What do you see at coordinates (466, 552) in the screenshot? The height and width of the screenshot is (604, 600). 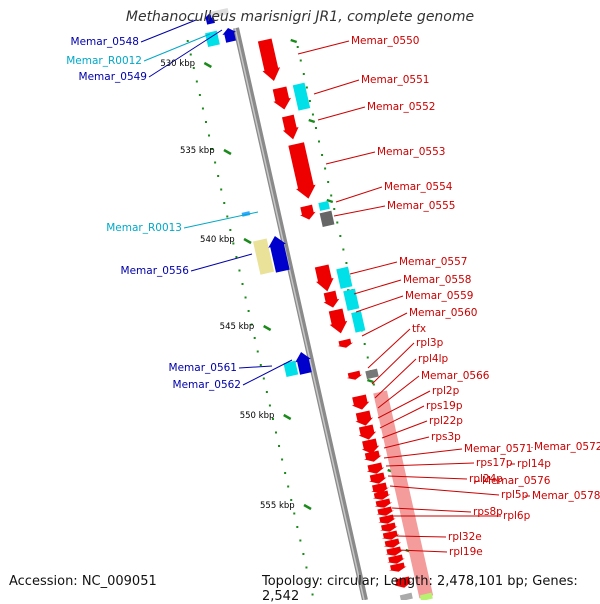 I see `gene-label-rpl19e: rpl19e` at bounding box center [466, 552].